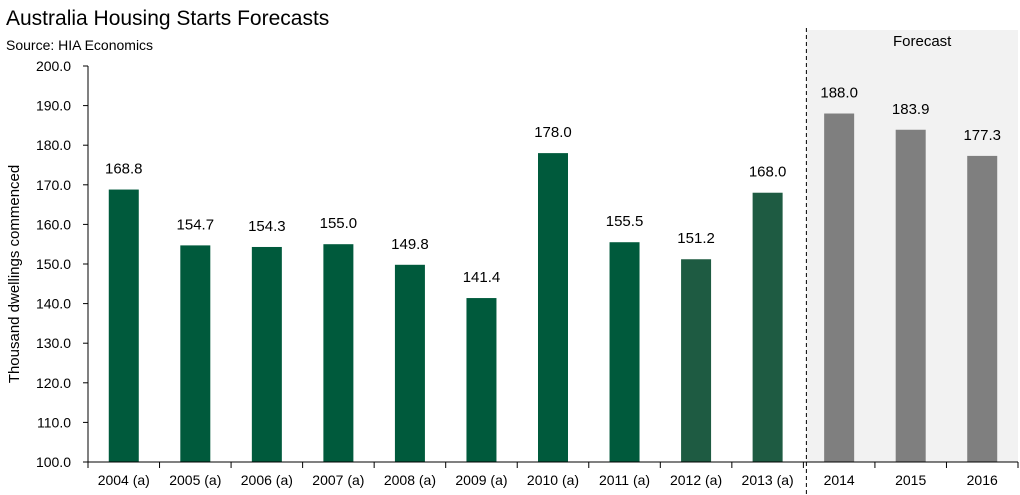  Describe the element at coordinates (553, 480) in the screenshot. I see `x-tick-label: 2010 (a)` at that location.